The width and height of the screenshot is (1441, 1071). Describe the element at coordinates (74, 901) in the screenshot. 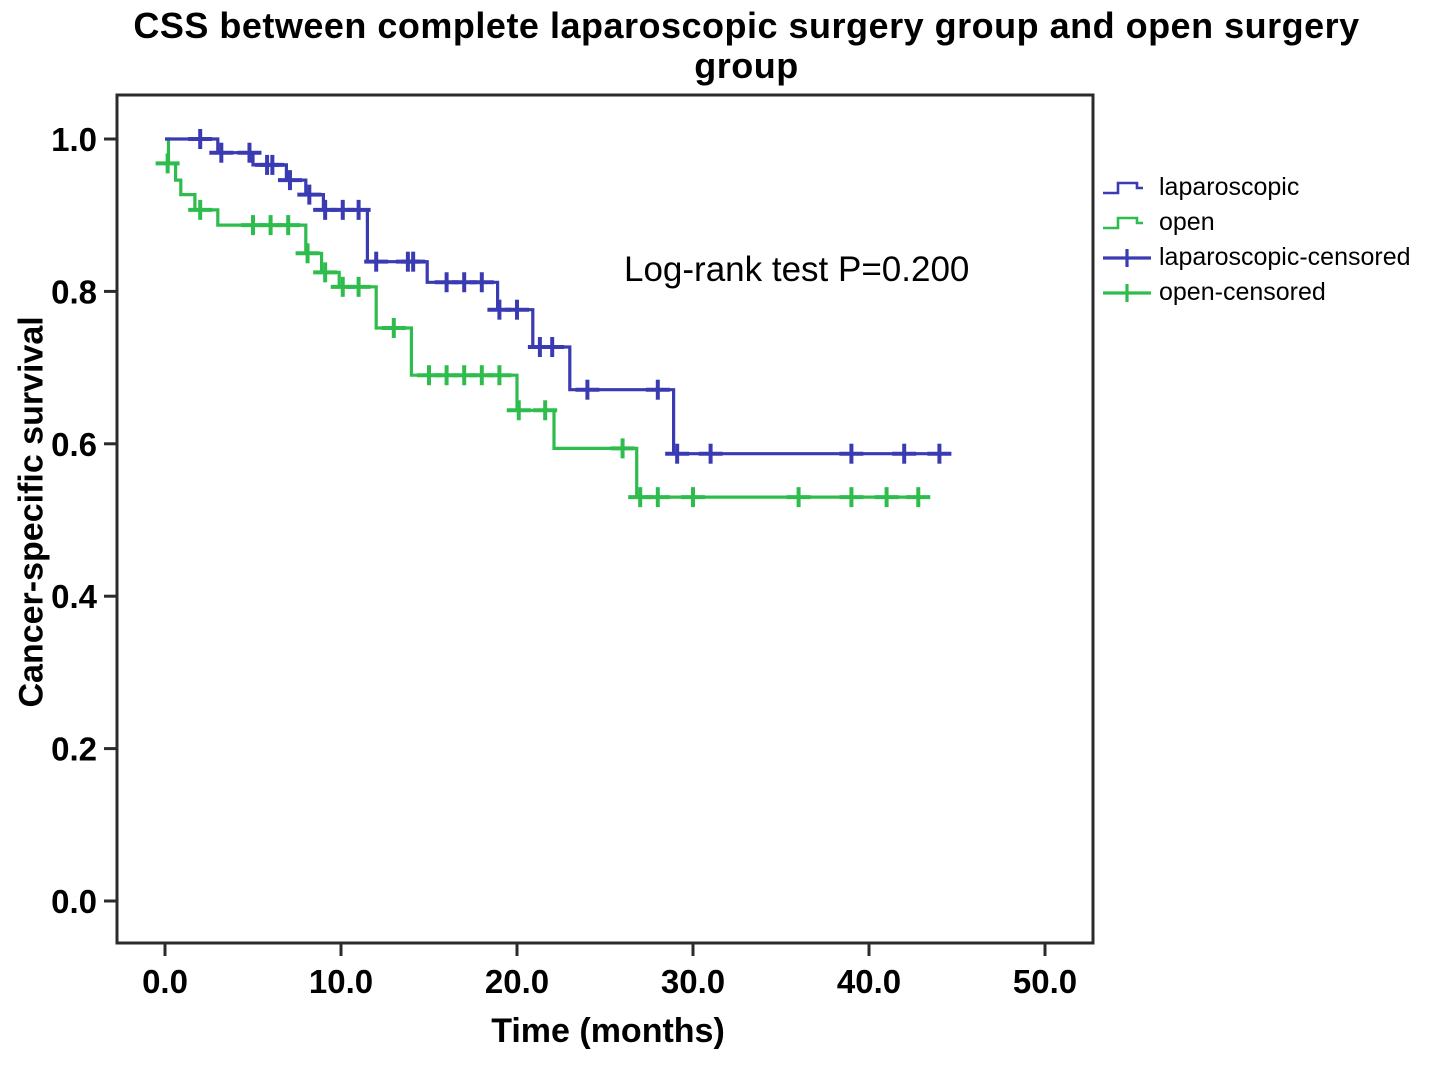

I see `y-tick-label: 0.0` at that location.